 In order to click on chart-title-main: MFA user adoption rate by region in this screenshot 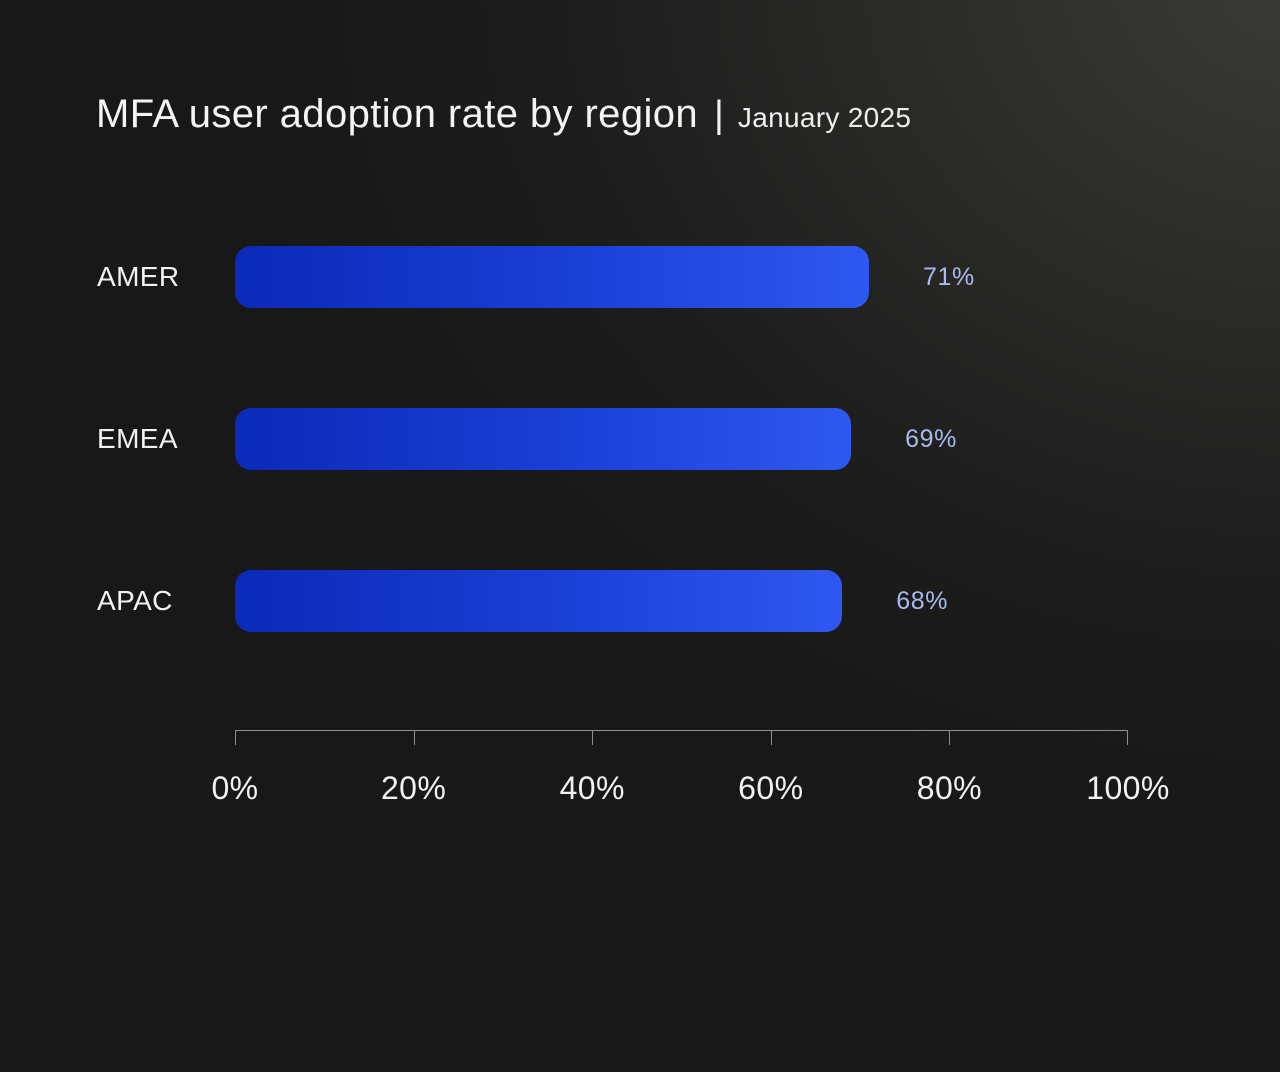, I will do `click(397, 114)`.